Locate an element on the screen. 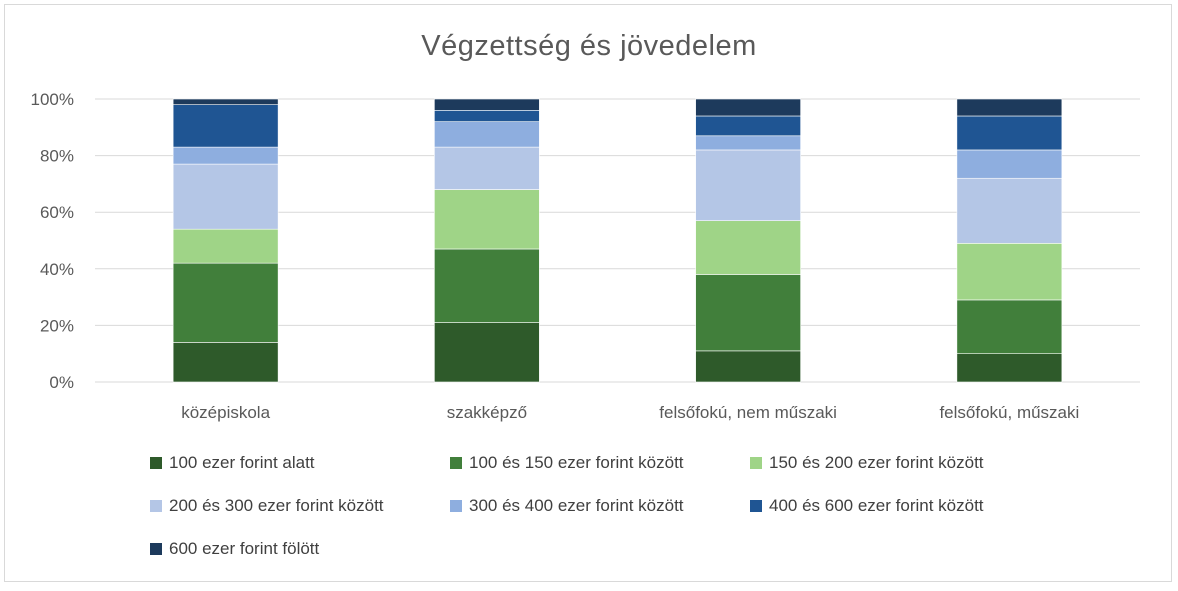 The image size is (1178, 591). legend-item: 400 és 600 ezer forint között is located at coordinates (867, 506).